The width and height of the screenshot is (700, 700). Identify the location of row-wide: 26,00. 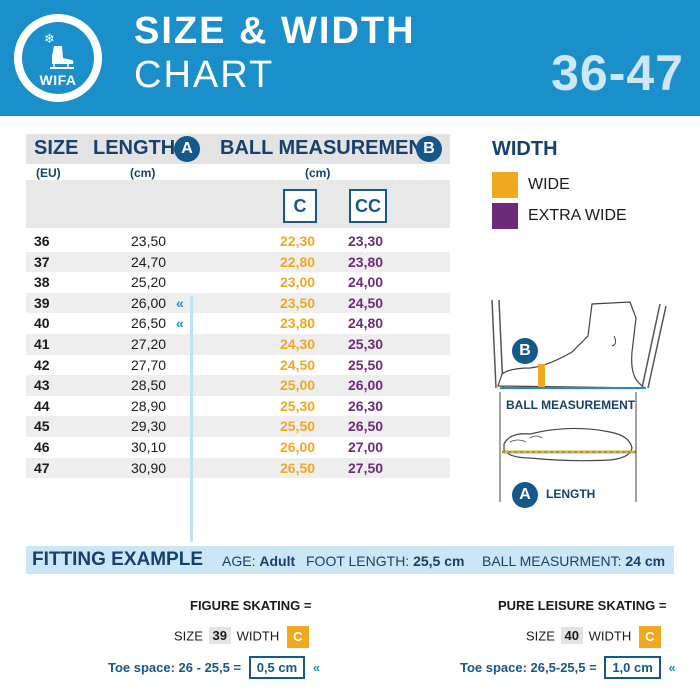
(298, 447).